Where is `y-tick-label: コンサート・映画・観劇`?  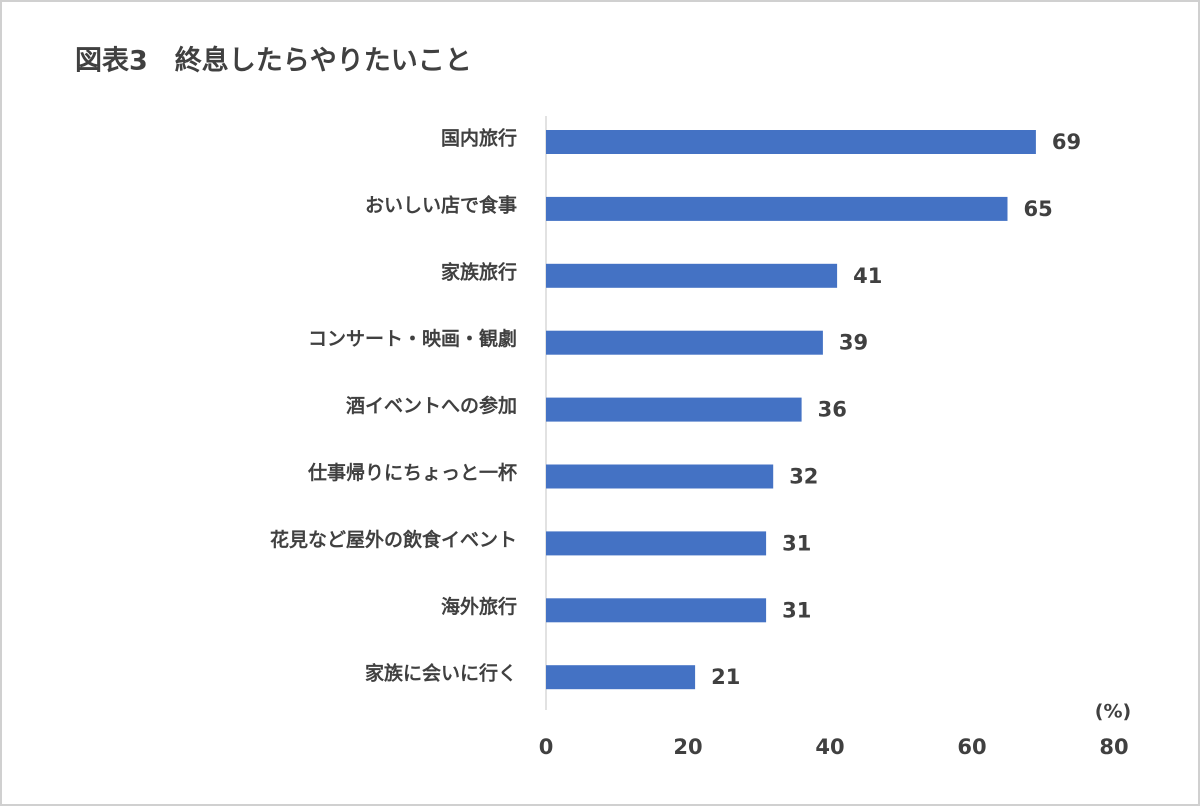 y-tick-label: コンサート・映画・観劇 is located at coordinates (412, 338).